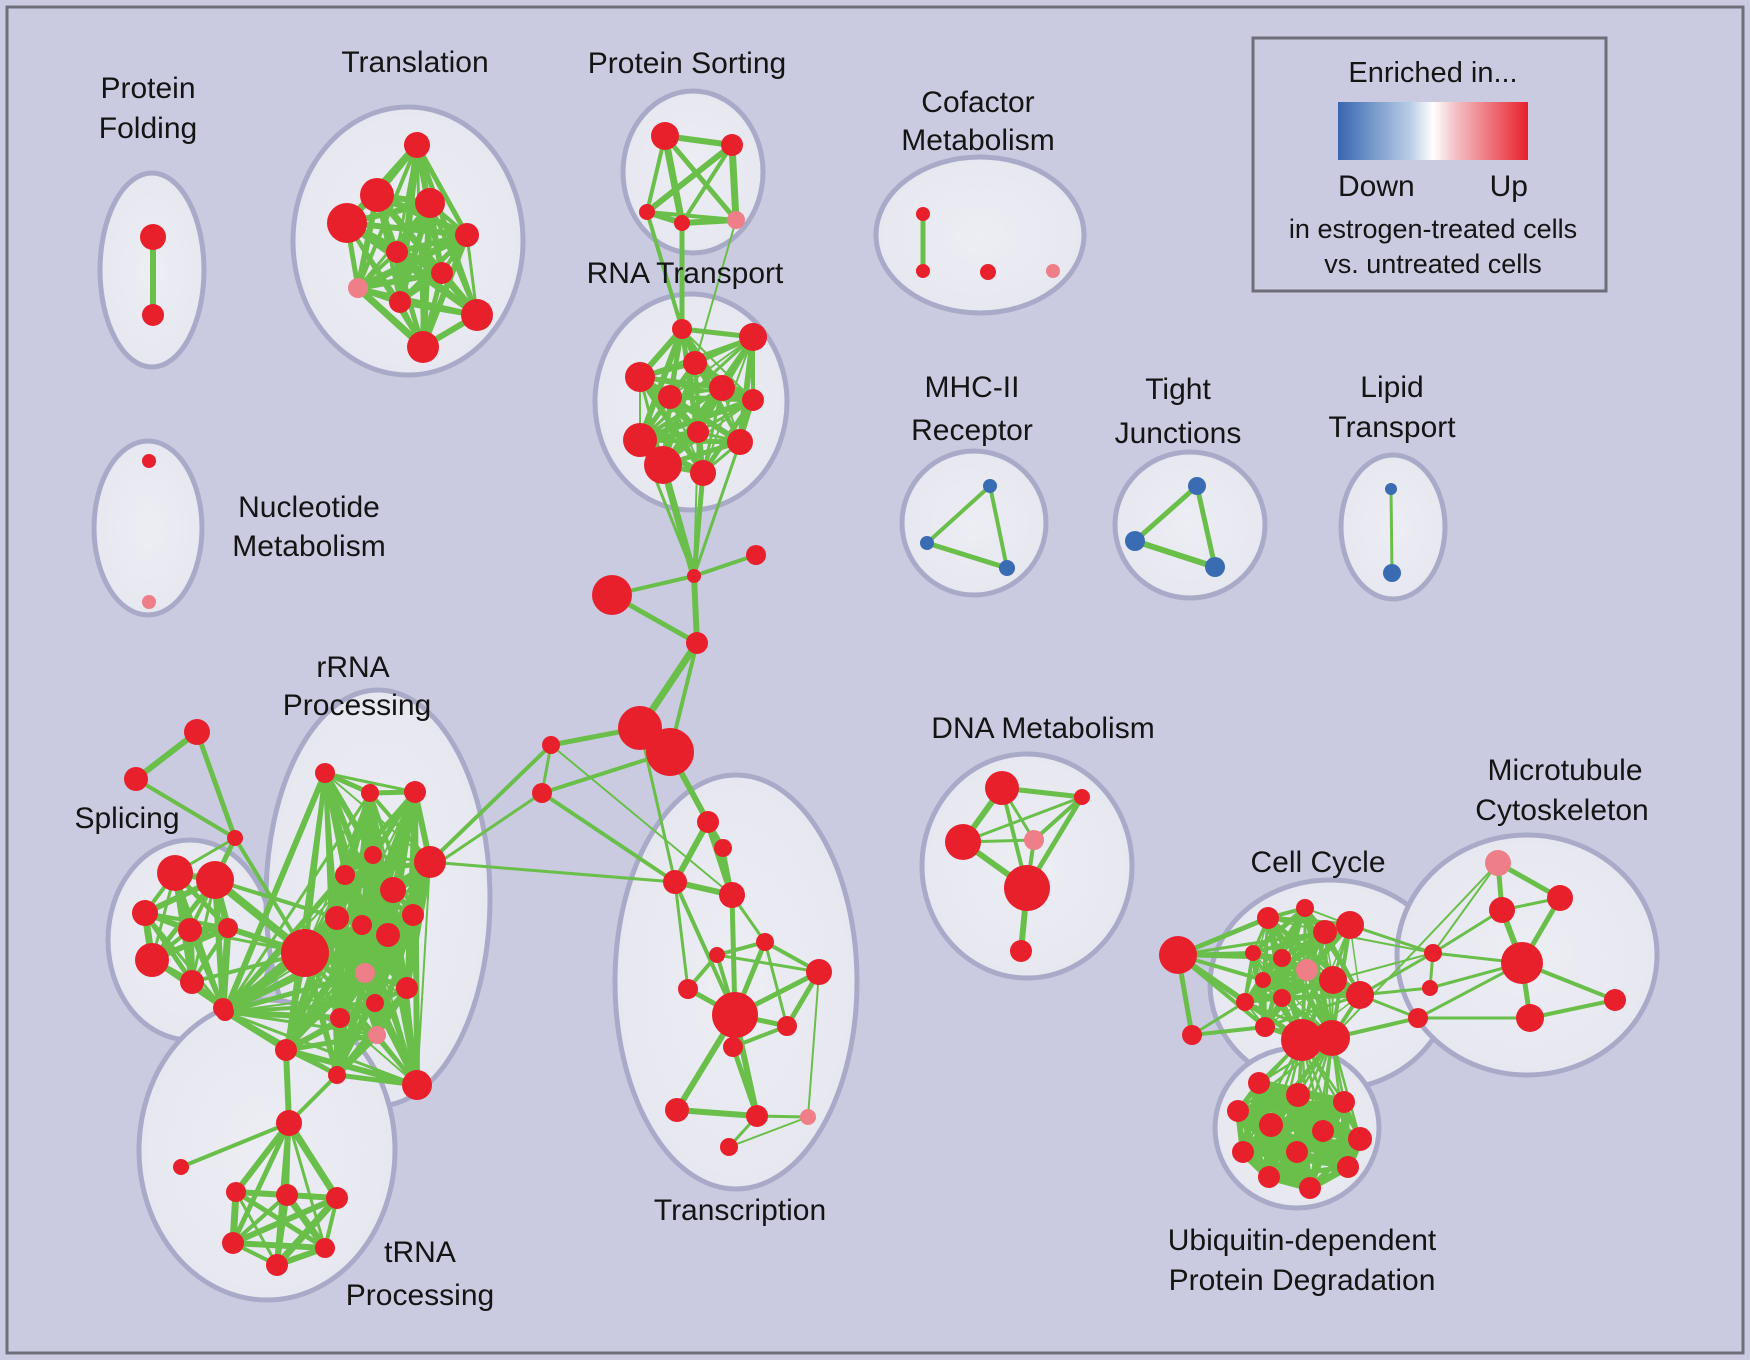 This screenshot has width=1750, height=1360. I want to click on edge-protein_sorting, so click(709, 221).